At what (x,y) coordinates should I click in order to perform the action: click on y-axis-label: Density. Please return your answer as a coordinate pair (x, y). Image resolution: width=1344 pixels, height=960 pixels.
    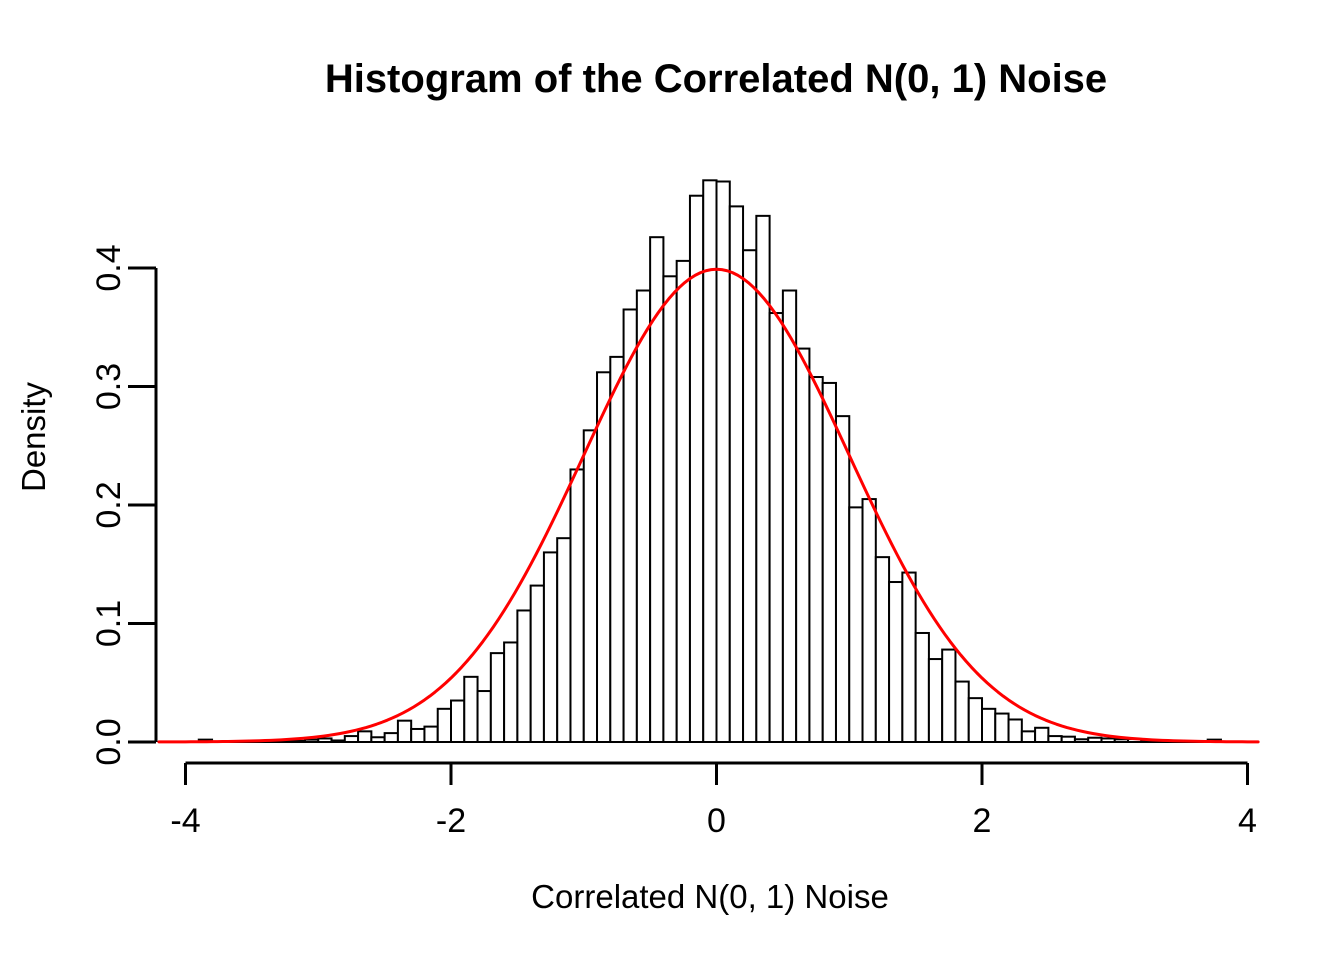
    Looking at the image, I should click on (33, 436).